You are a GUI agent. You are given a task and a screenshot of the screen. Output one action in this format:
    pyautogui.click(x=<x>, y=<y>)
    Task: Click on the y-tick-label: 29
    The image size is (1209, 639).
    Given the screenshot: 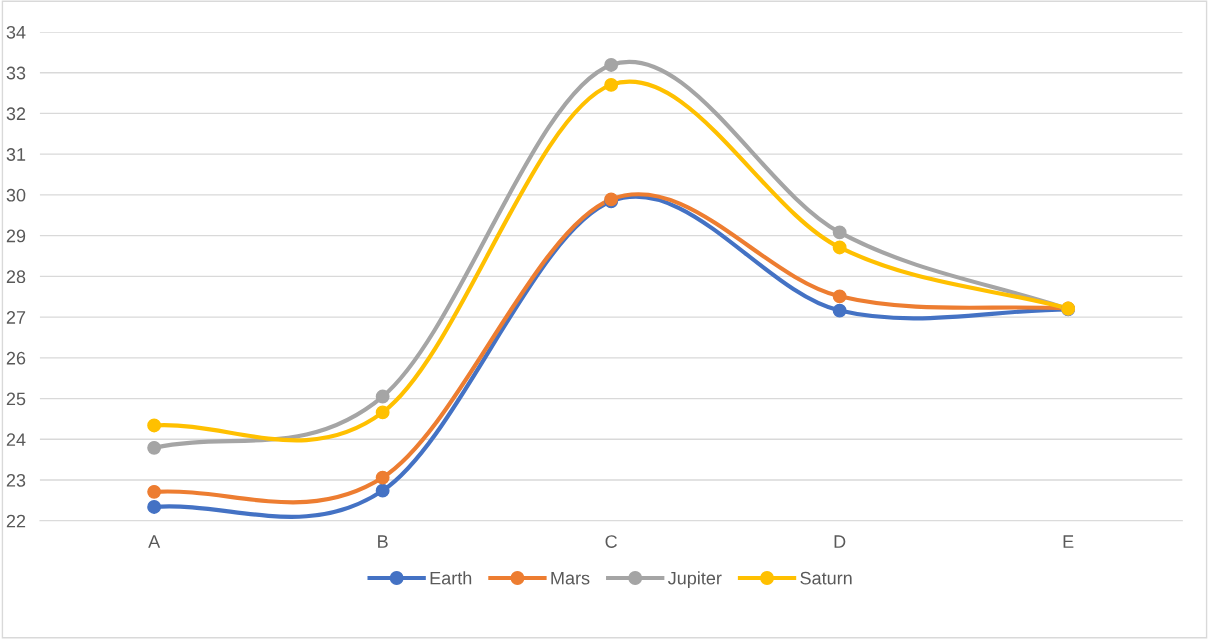 What is the action you would take?
    pyautogui.click(x=16, y=236)
    